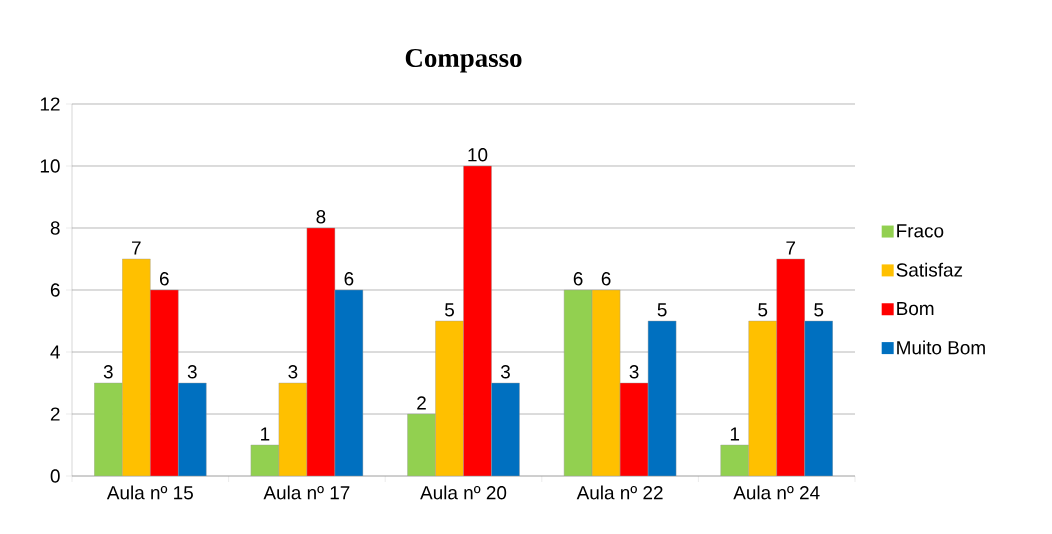  I want to click on y-tick-label: 10, so click(50, 166).